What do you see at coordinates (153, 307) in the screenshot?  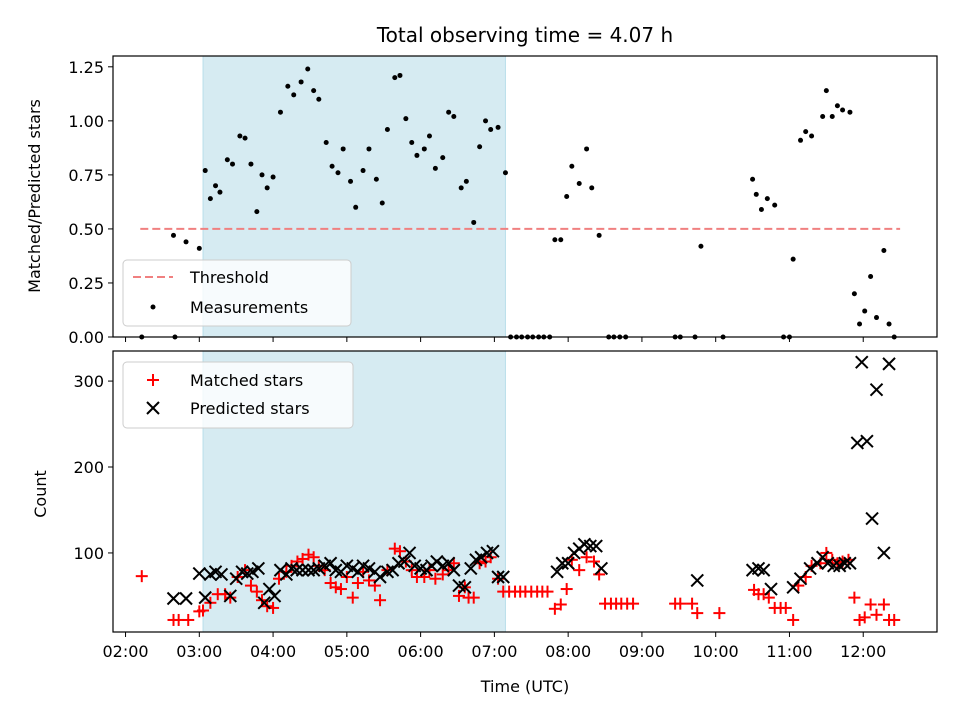 I see `legend-measurements-swatch` at bounding box center [153, 307].